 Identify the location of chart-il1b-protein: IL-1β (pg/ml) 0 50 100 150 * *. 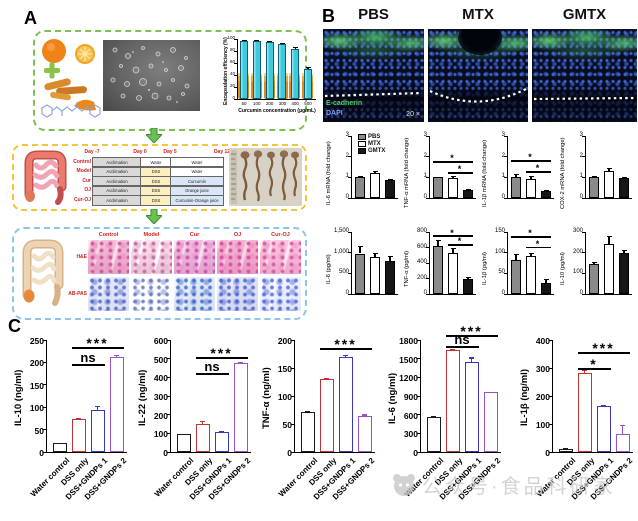
(520, 273).